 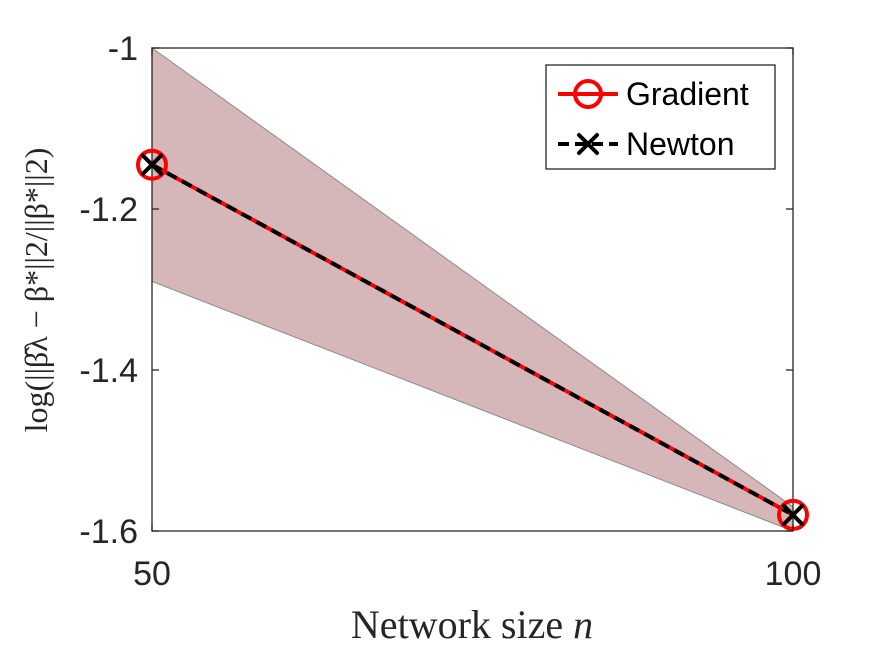 I want to click on legend-gradient-marker, so click(x=588, y=94).